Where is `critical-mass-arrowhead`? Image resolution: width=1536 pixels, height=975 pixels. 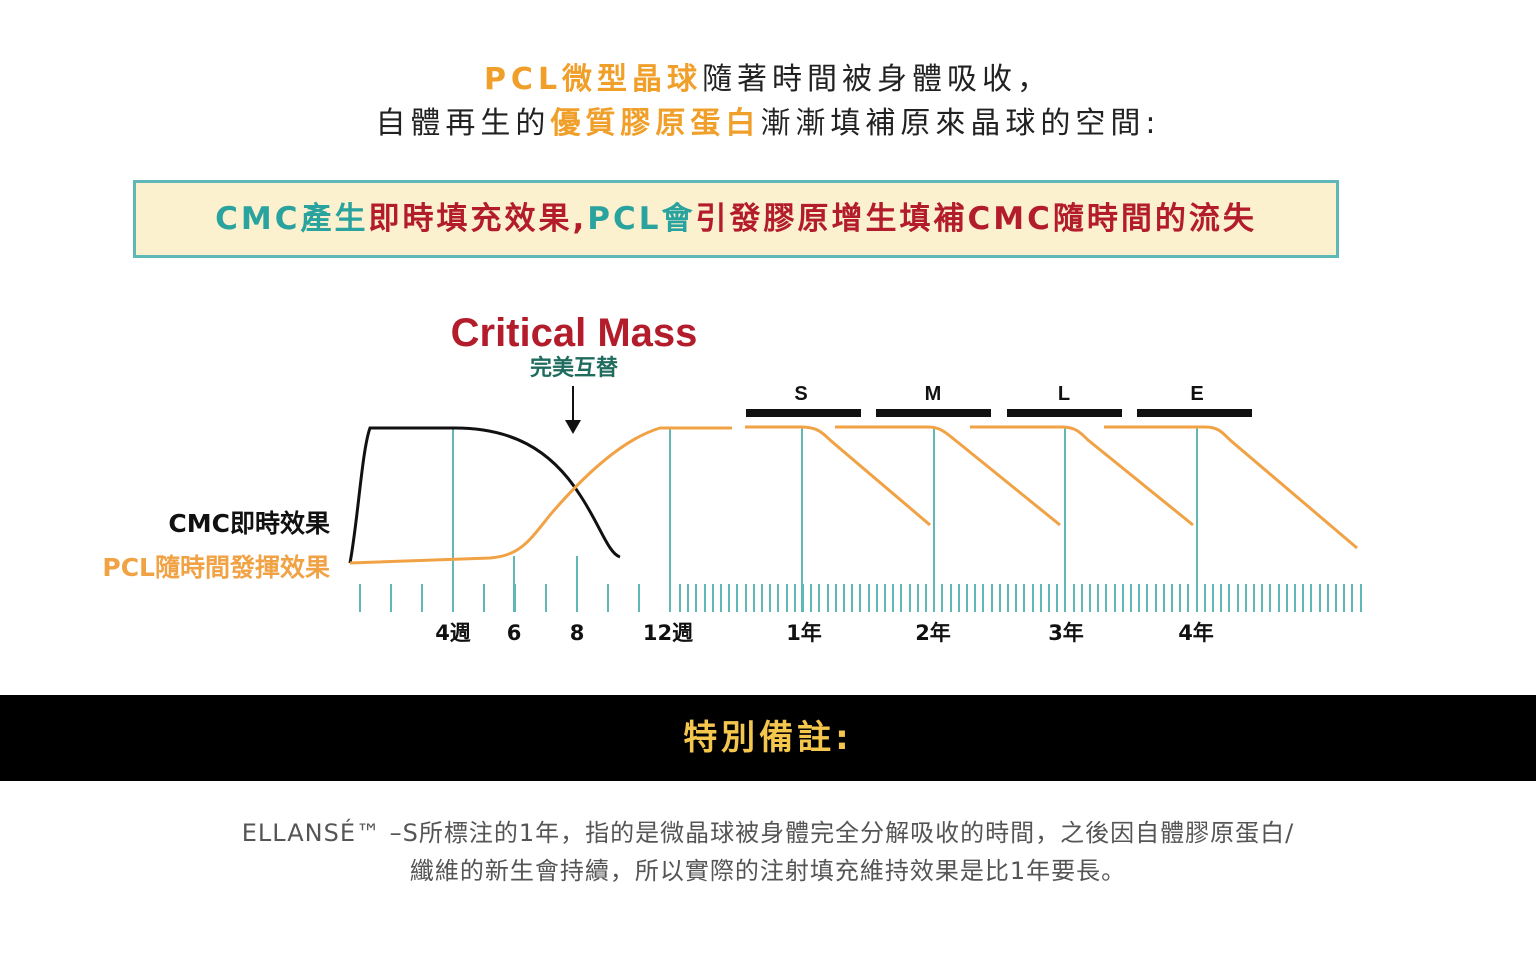 critical-mass-arrowhead is located at coordinates (573, 427).